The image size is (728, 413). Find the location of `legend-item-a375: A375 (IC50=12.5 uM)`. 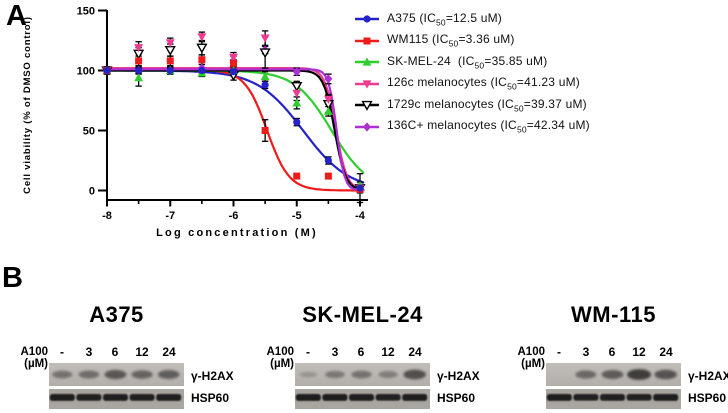

legend-item-a375: A375 (IC50=12.5 uM) is located at coordinates (472, 19).